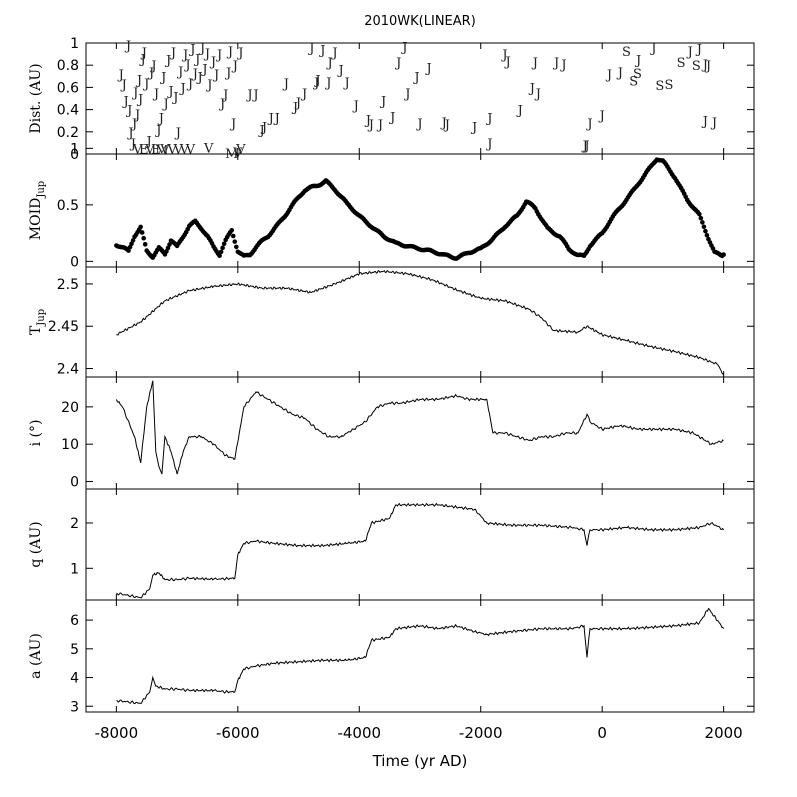 The height and width of the screenshot is (797, 797). I want to click on y-axis-label-a: a (AU), so click(36, 656).